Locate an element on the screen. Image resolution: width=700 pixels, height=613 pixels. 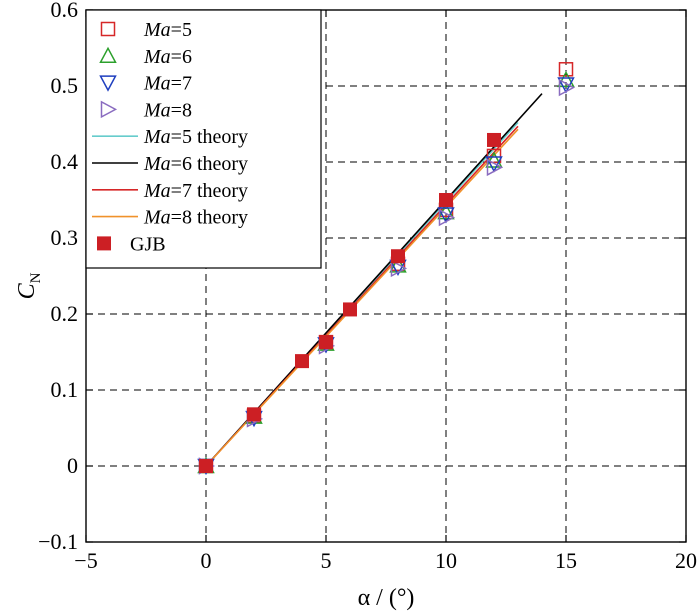
legend-label: Ma=7 theory is located at coordinates (195, 191).